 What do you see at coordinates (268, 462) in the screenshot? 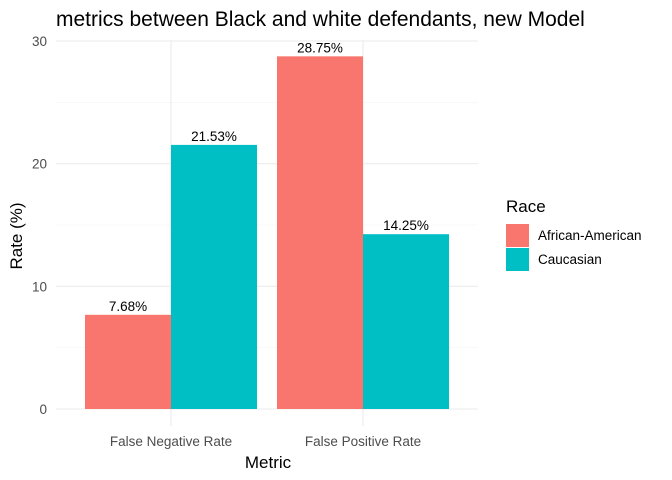
I see `x-axis-title: Metric` at bounding box center [268, 462].